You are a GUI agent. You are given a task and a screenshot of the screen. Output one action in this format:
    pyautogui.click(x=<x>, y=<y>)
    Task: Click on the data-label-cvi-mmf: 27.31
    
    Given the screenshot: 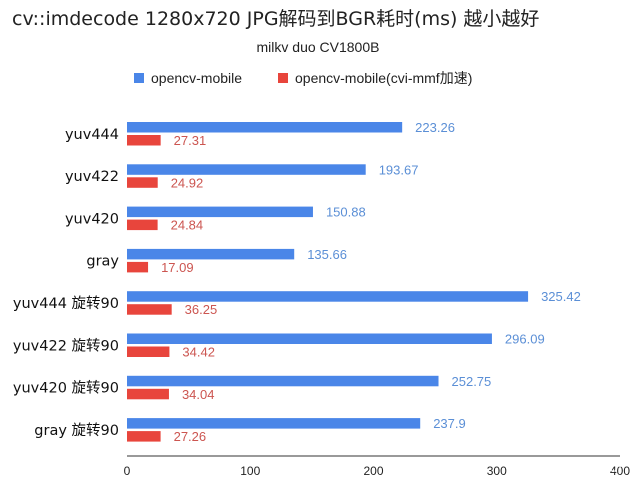 What is the action you would take?
    pyautogui.click(x=190, y=140)
    